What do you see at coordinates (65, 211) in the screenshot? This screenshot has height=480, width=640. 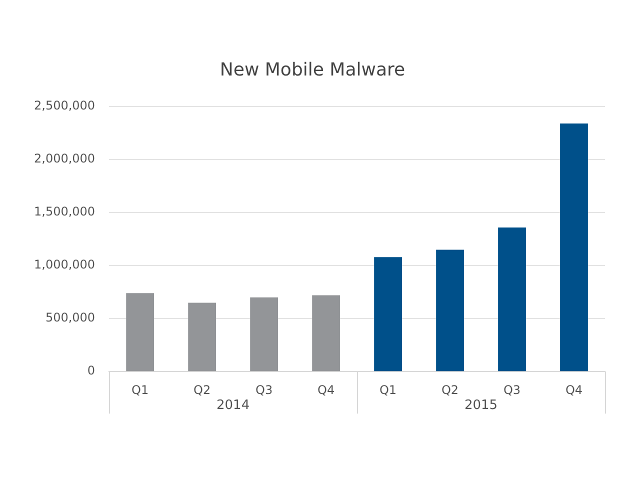 I see `y-tick-label: 1,500,000` at bounding box center [65, 211].